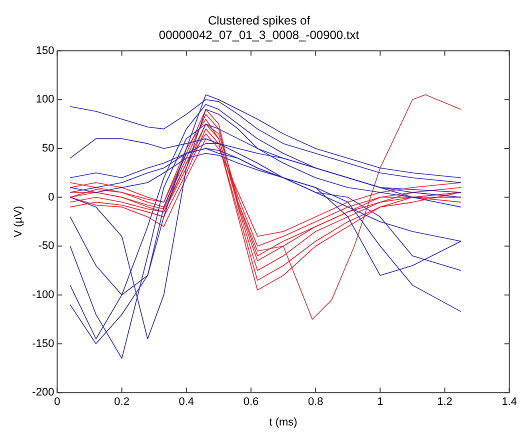 The image size is (528, 441). I want to click on y-tick-label: -50, so click(46, 246).